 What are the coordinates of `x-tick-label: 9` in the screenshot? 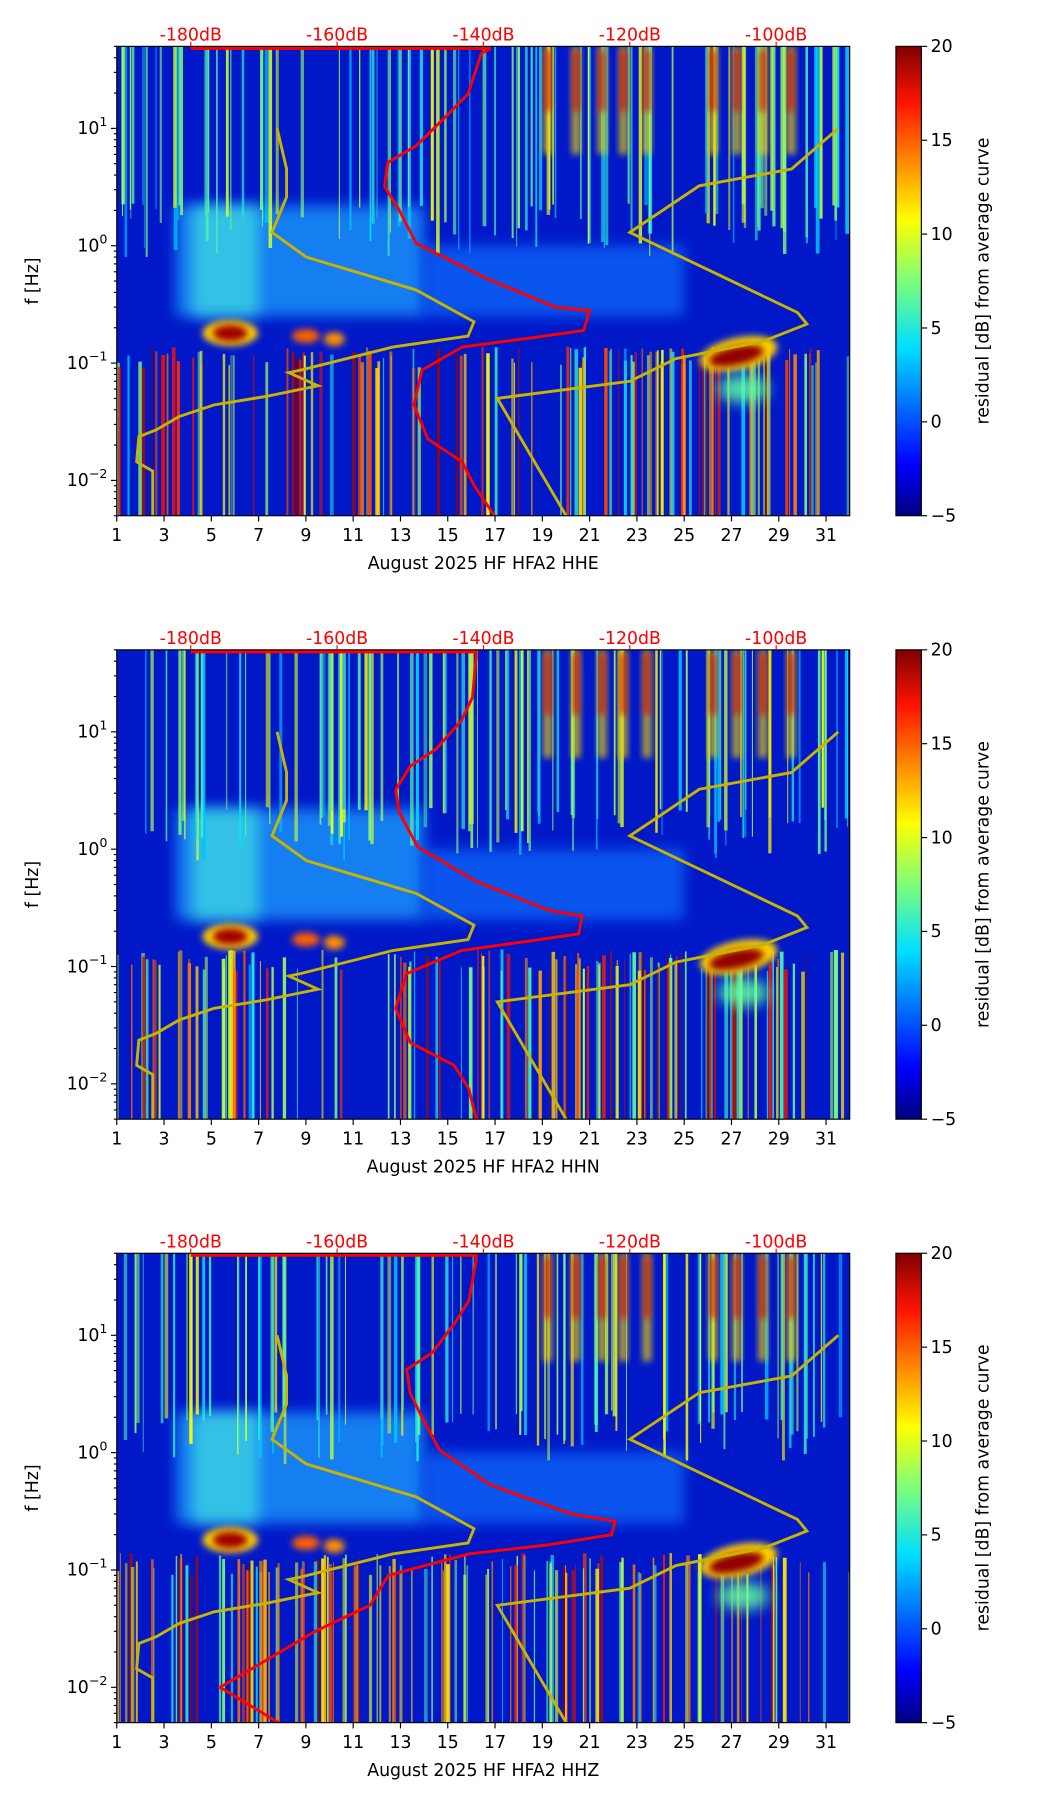 It's located at (305, 1140).